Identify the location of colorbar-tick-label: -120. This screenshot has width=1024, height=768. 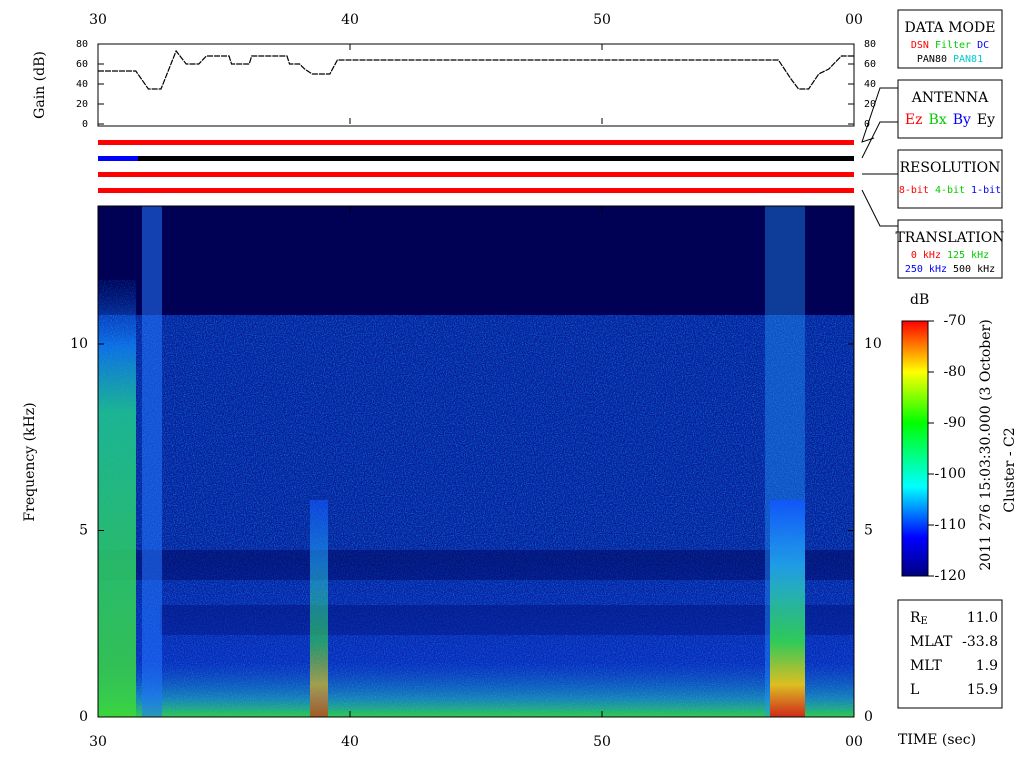
(950, 576).